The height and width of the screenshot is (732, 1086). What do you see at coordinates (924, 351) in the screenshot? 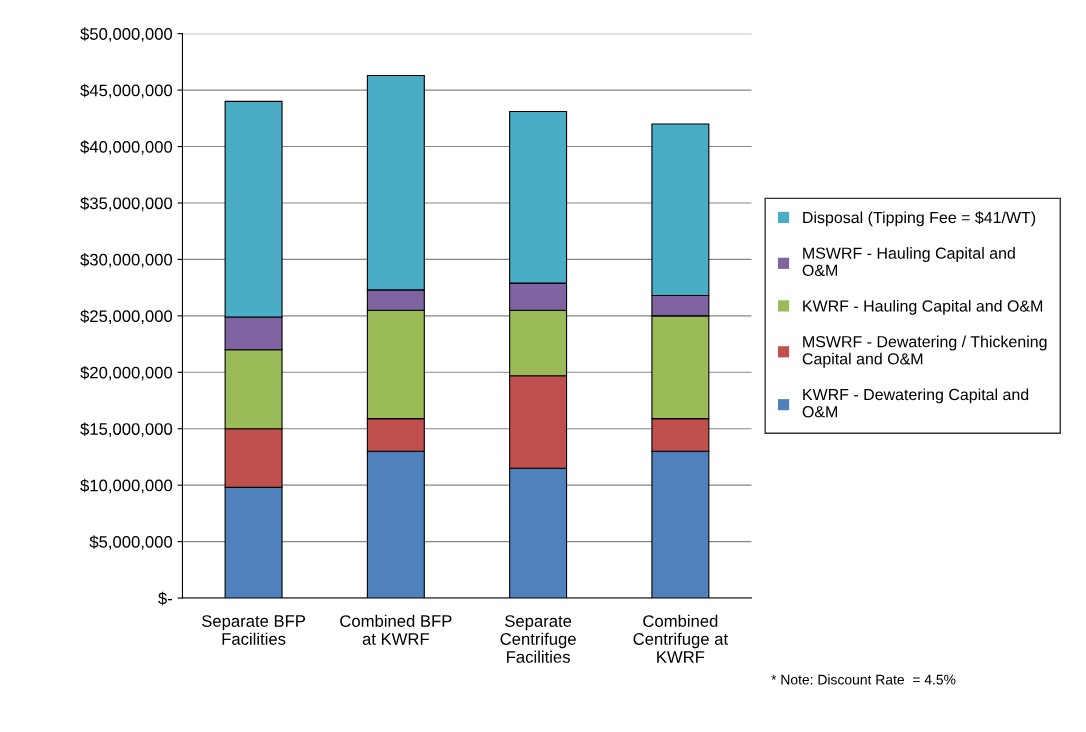
I see `legend-label: MSWRF - Dewatering / Thickening Capital and O&M` at bounding box center [924, 351].